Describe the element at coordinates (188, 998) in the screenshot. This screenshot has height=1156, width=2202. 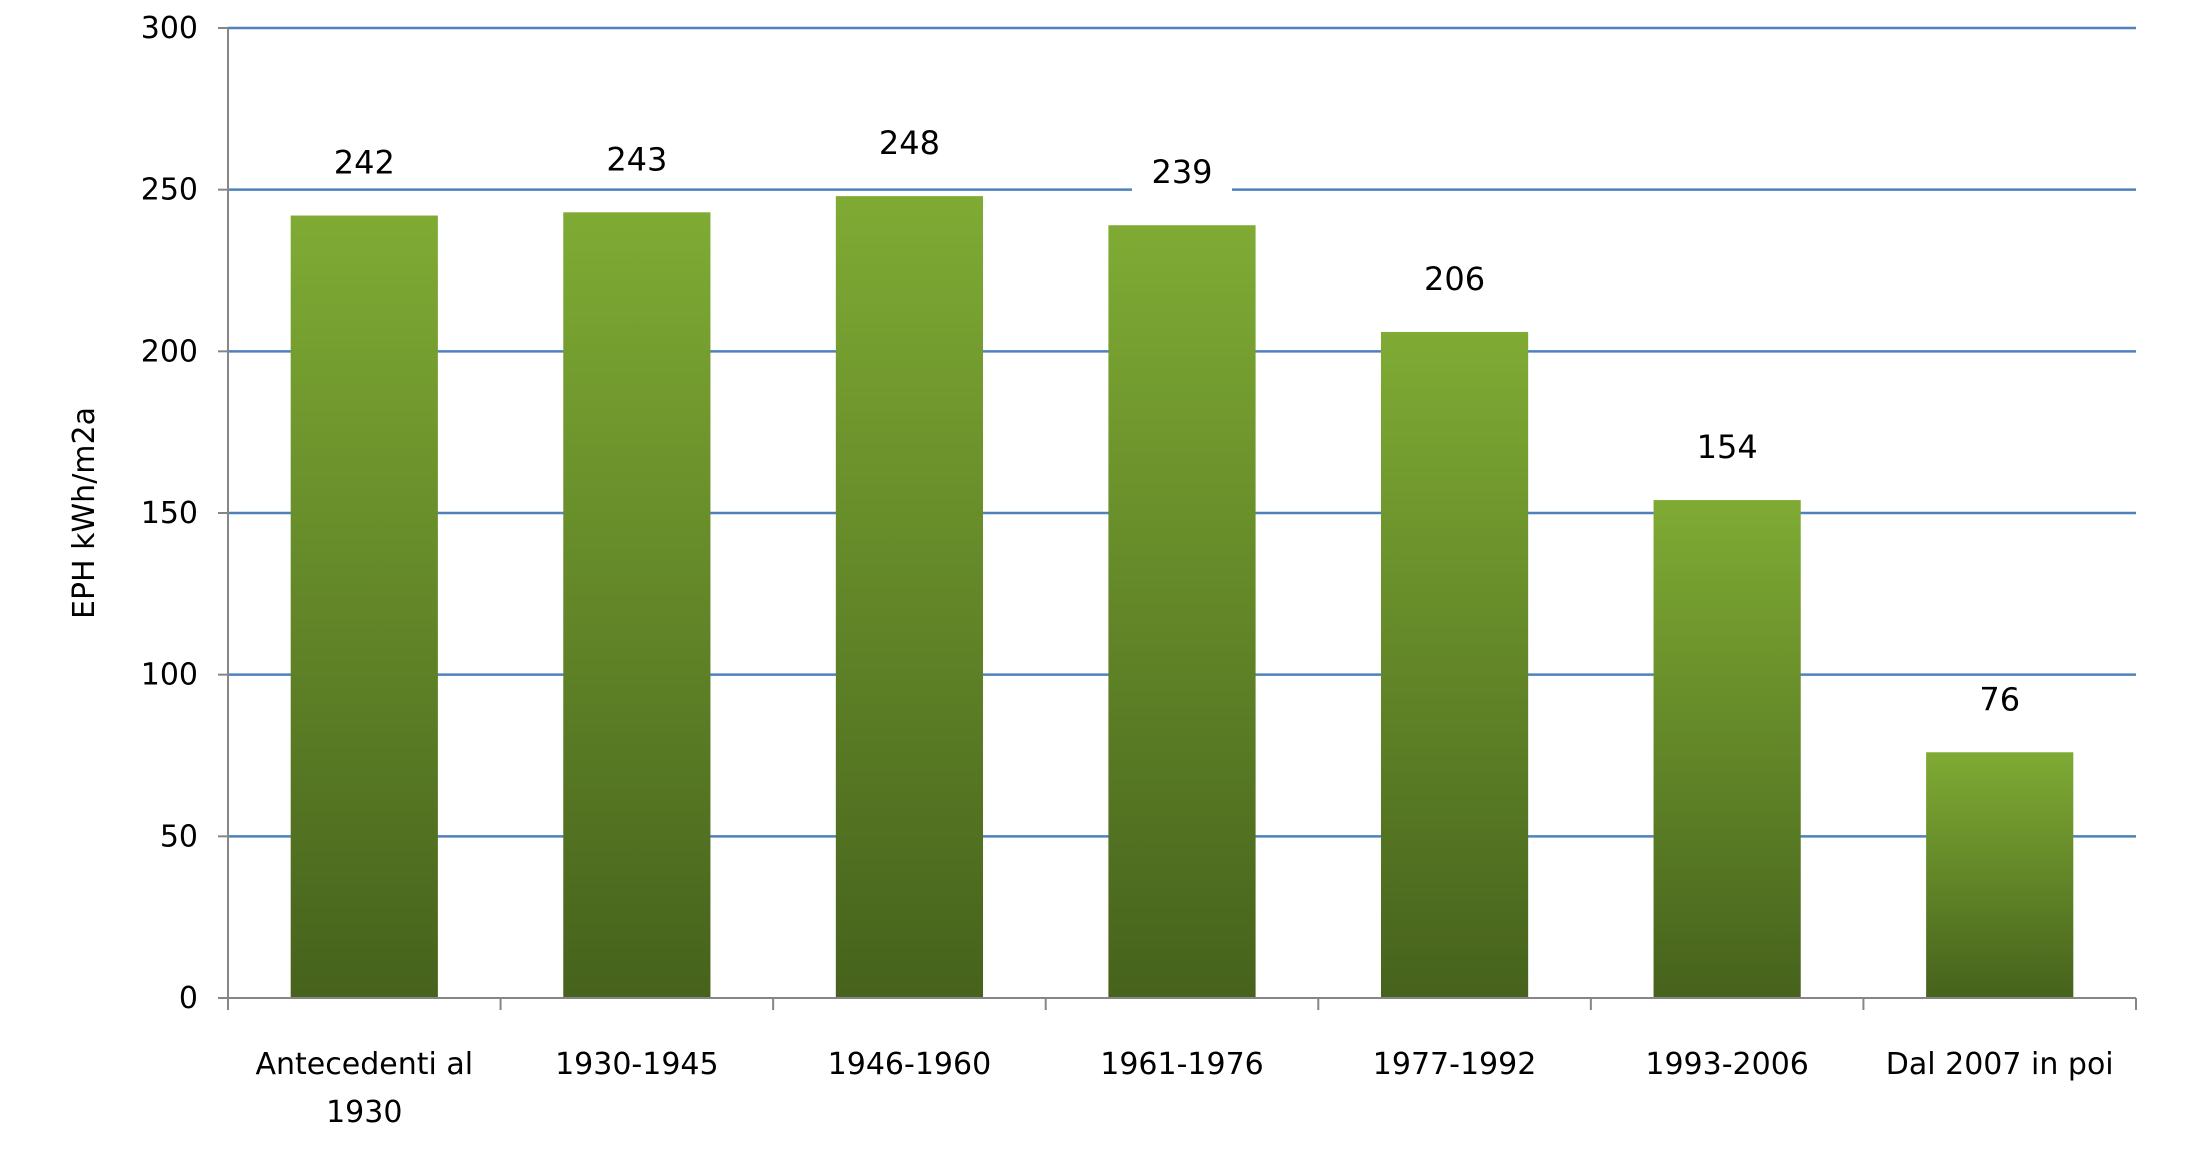
I see `y-tick-label: 0` at that location.